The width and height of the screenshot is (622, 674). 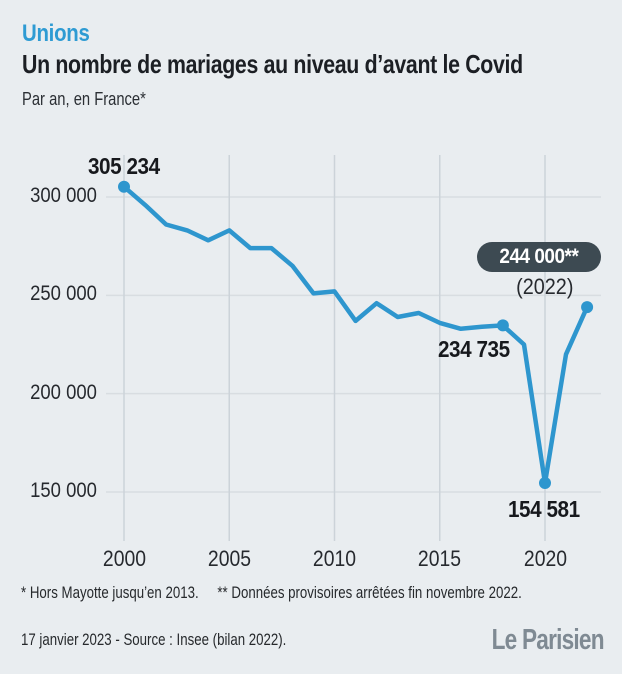 What do you see at coordinates (334, 558) in the screenshot?
I see `x-axis-label: 2010` at bounding box center [334, 558].